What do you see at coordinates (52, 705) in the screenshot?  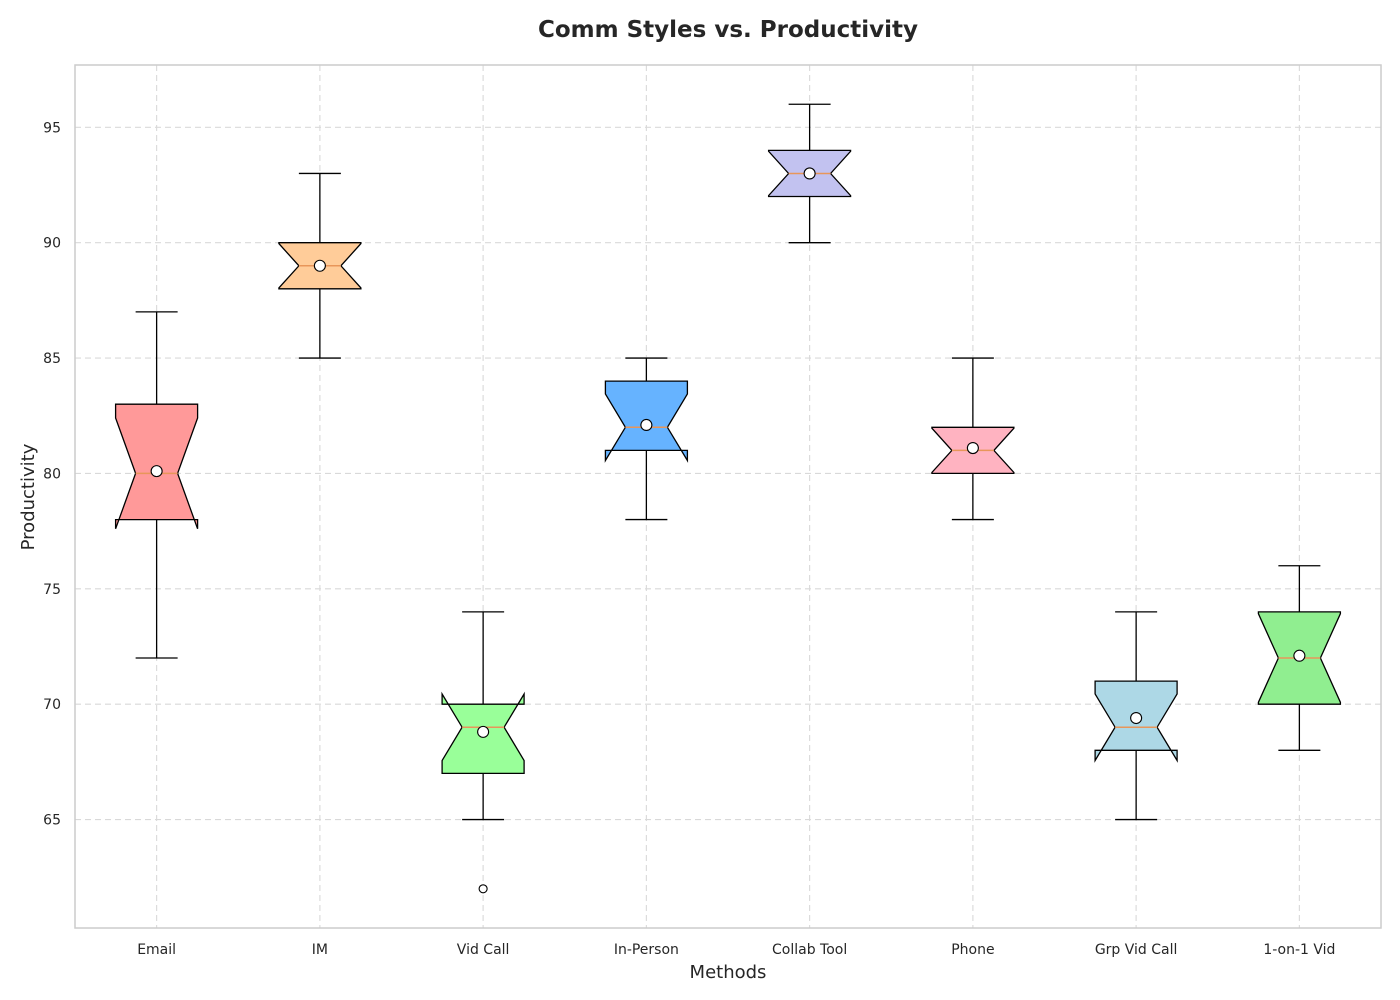 I see `y-tick-label: 70` at bounding box center [52, 705].